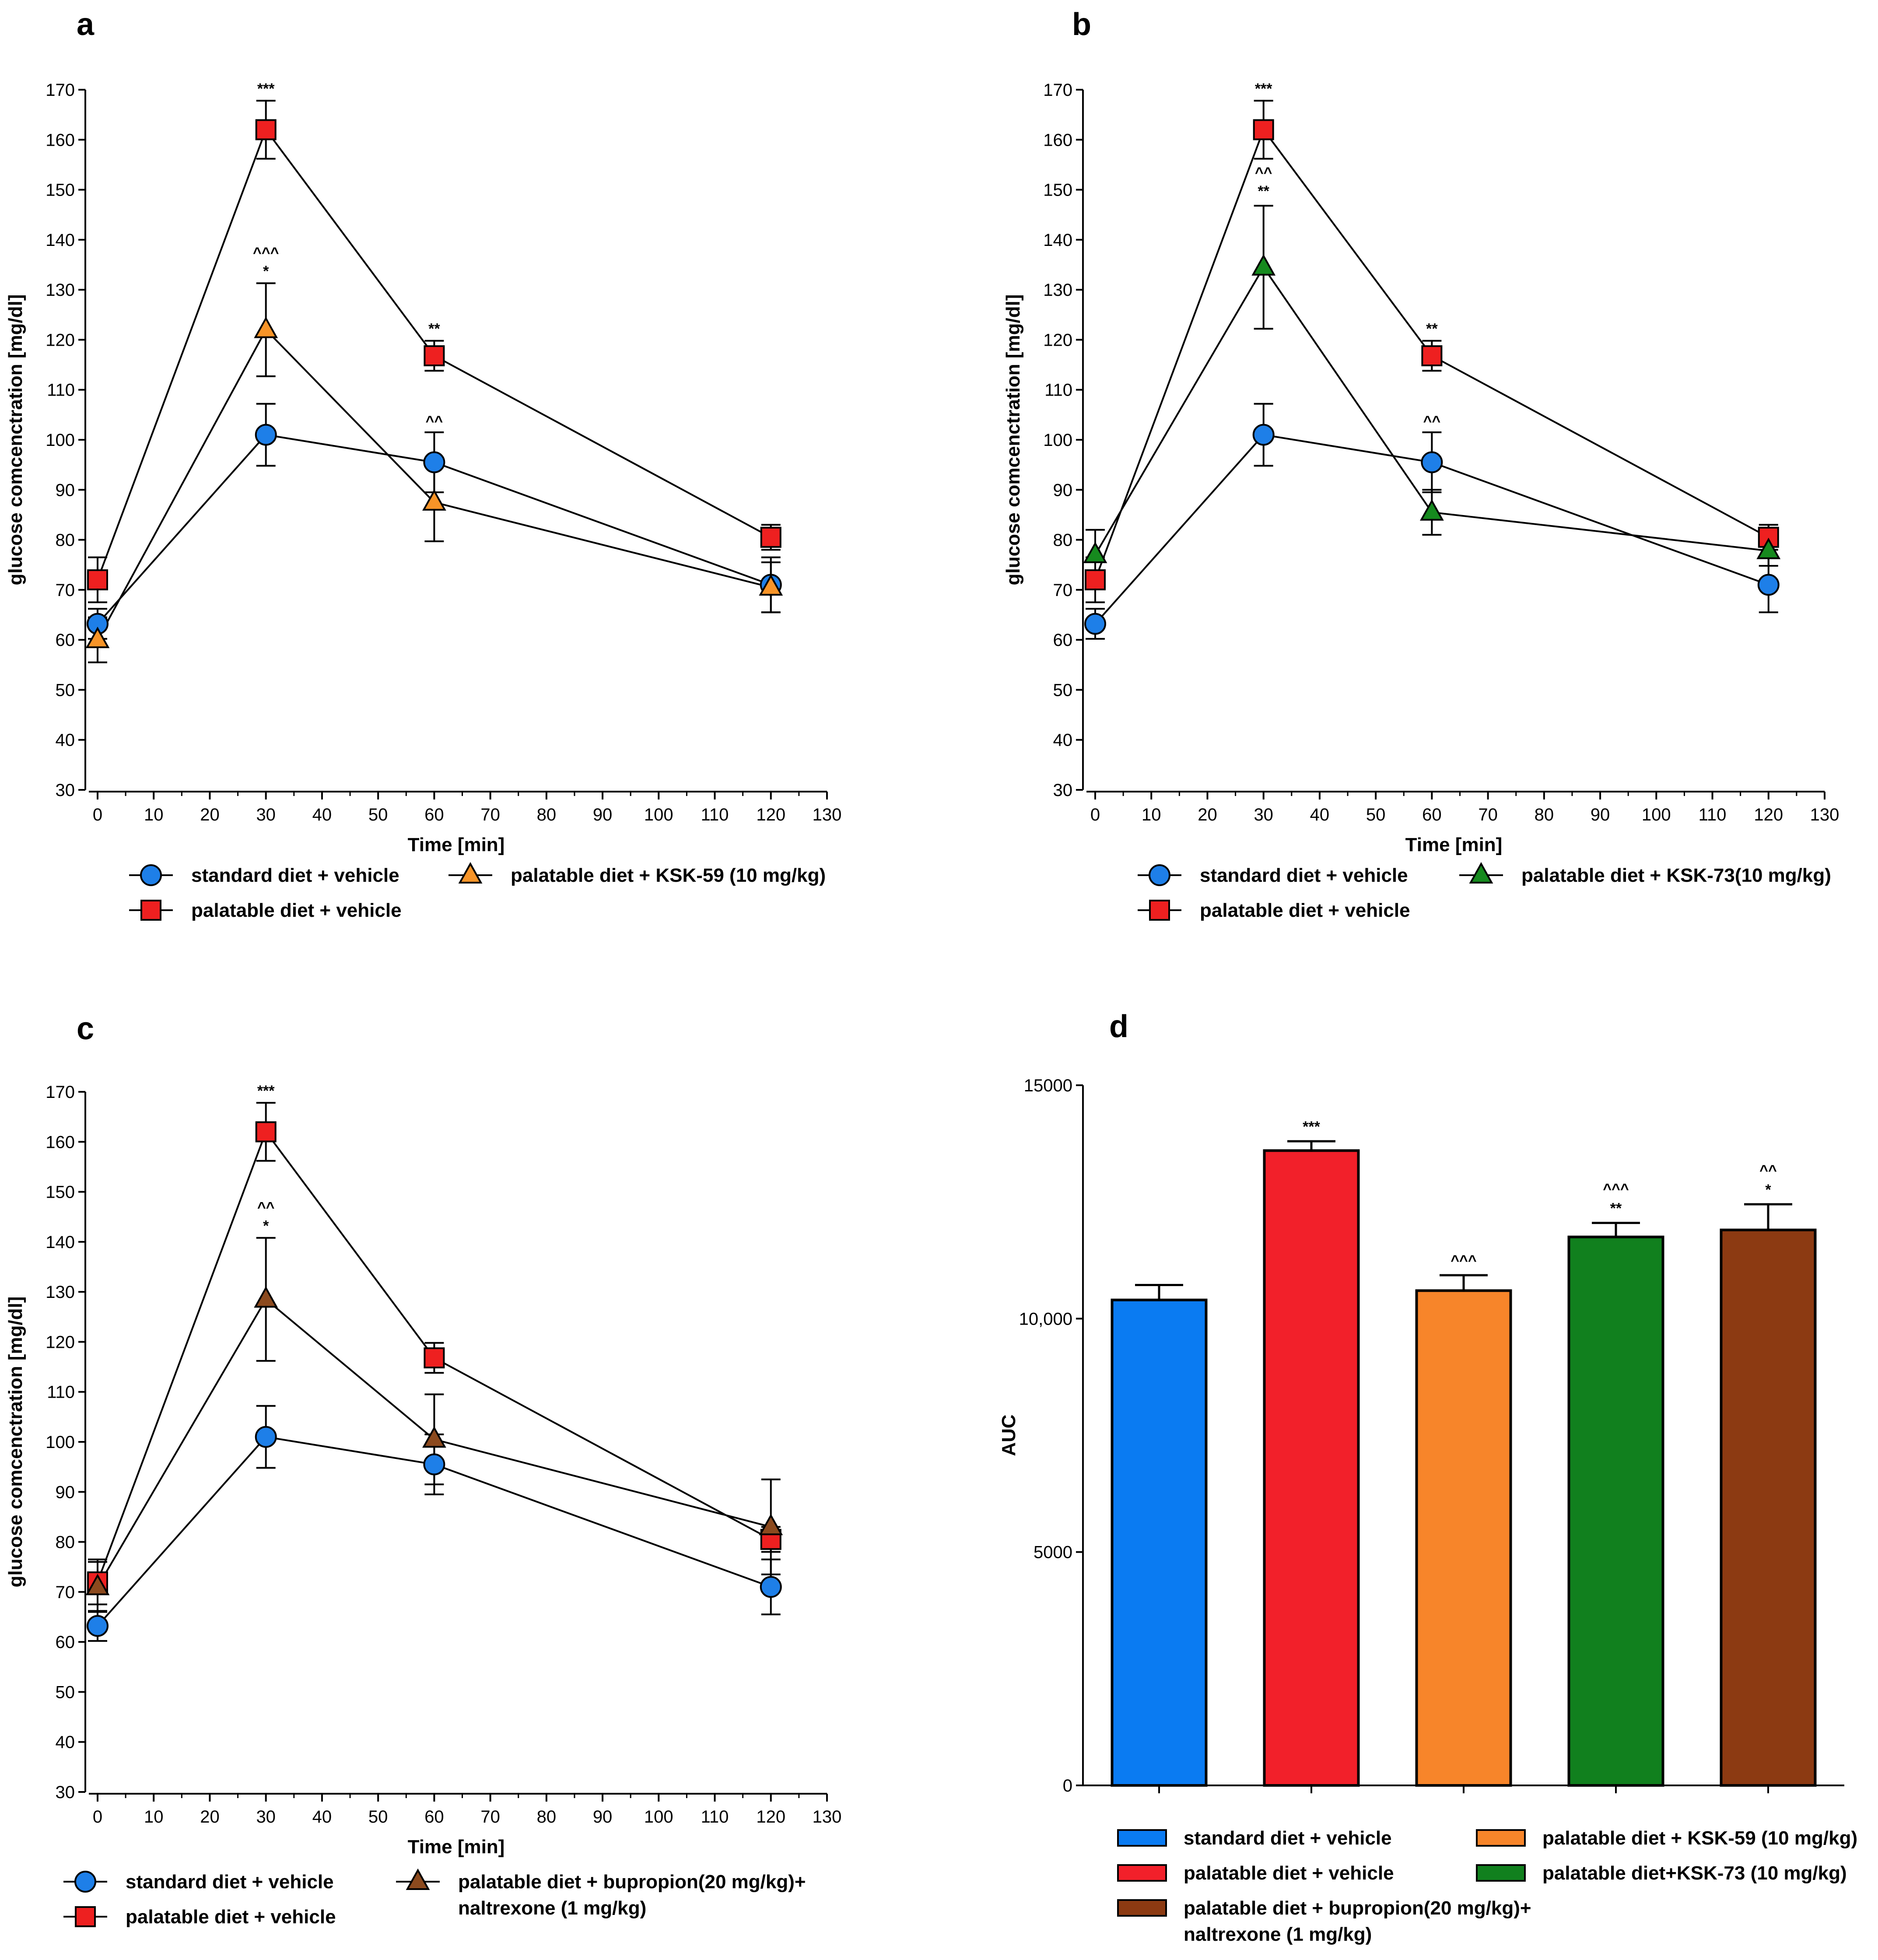  Describe the element at coordinates (1013, 440) in the screenshot. I see `y-axis-title: glucose comcenctration [mg/dl]` at that location.